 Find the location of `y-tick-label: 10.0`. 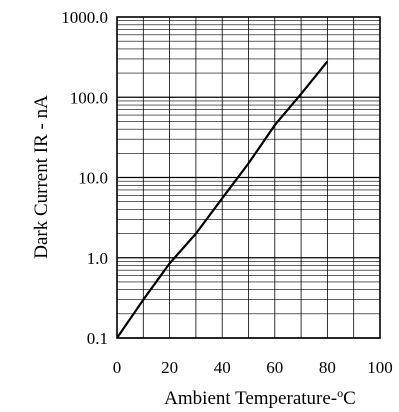

y-tick-label: 10.0 is located at coordinates (93, 178).